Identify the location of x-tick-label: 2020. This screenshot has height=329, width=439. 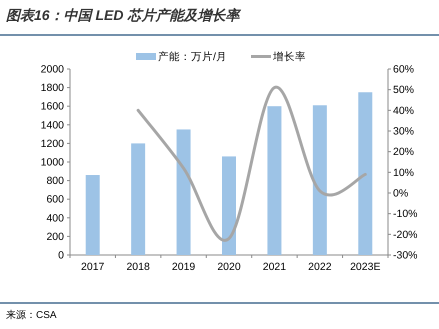
(229, 267).